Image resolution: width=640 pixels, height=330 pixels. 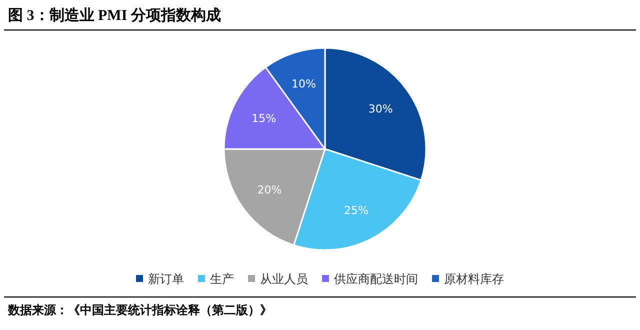 What do you see at coordinates (264, 118) in the screenshot?
I see `data-label: 15%` at bounding box center [264, 118].